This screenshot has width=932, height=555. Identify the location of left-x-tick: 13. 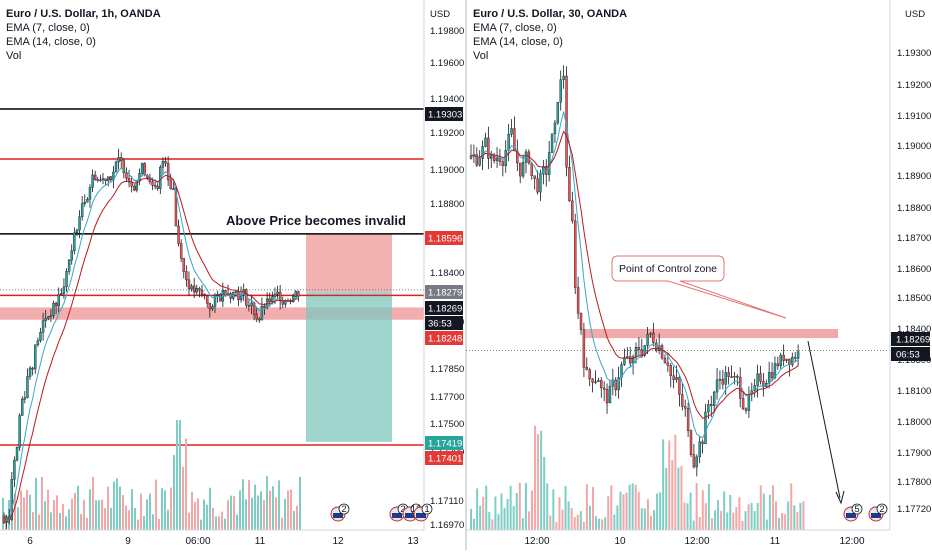
(413, 541).